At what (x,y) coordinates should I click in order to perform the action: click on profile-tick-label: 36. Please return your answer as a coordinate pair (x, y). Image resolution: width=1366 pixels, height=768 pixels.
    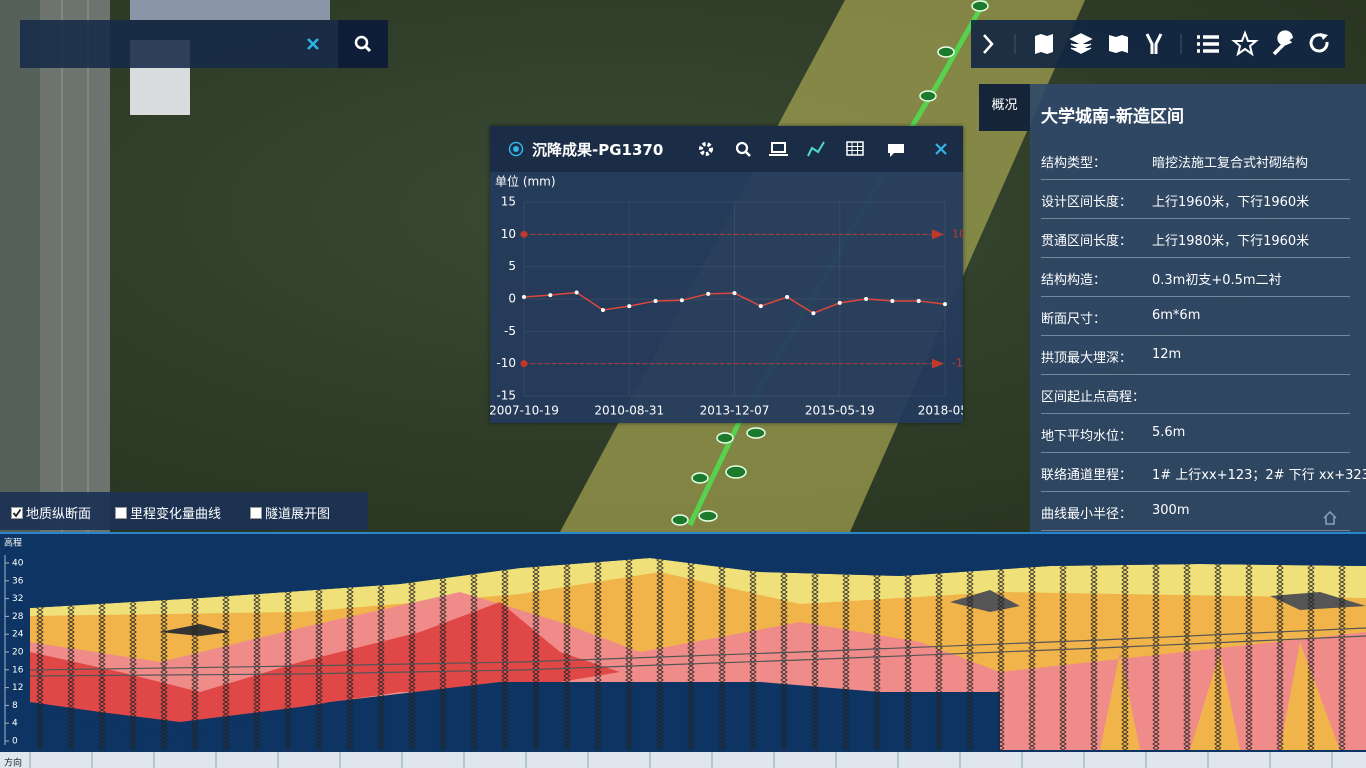
    Looking at the image, I should click on (18, 581).